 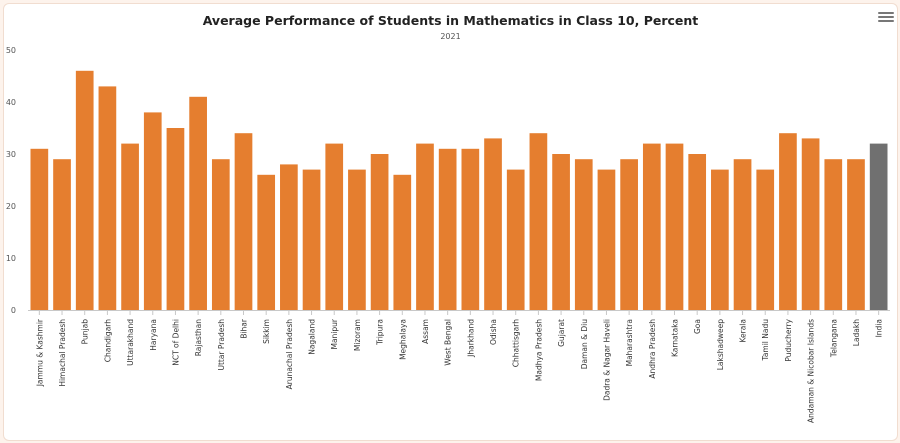 What do you see at coordinates (380, 332) in the screenshot?
I see `x-tick-label: Tripura` at bounding box center [380, 332].